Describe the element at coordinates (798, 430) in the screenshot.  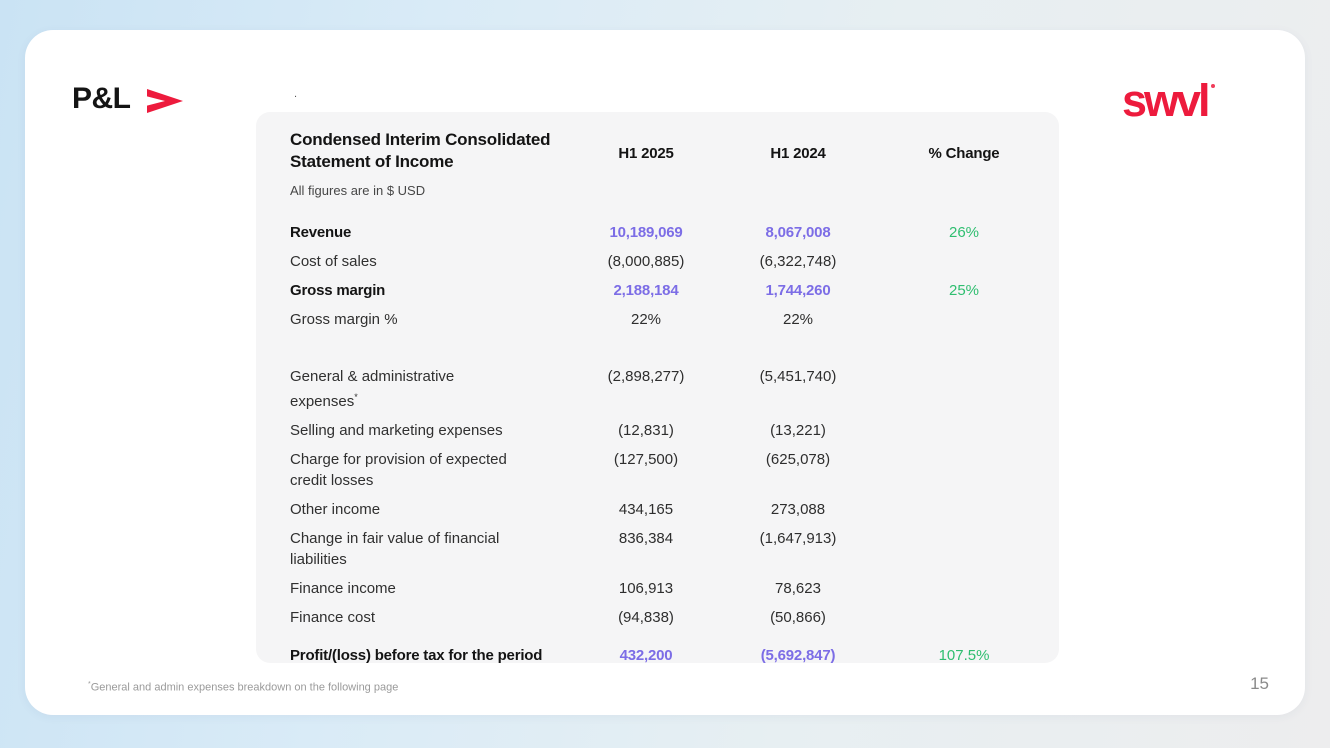
I see `value-h1-2024: (13,221)` at that location.